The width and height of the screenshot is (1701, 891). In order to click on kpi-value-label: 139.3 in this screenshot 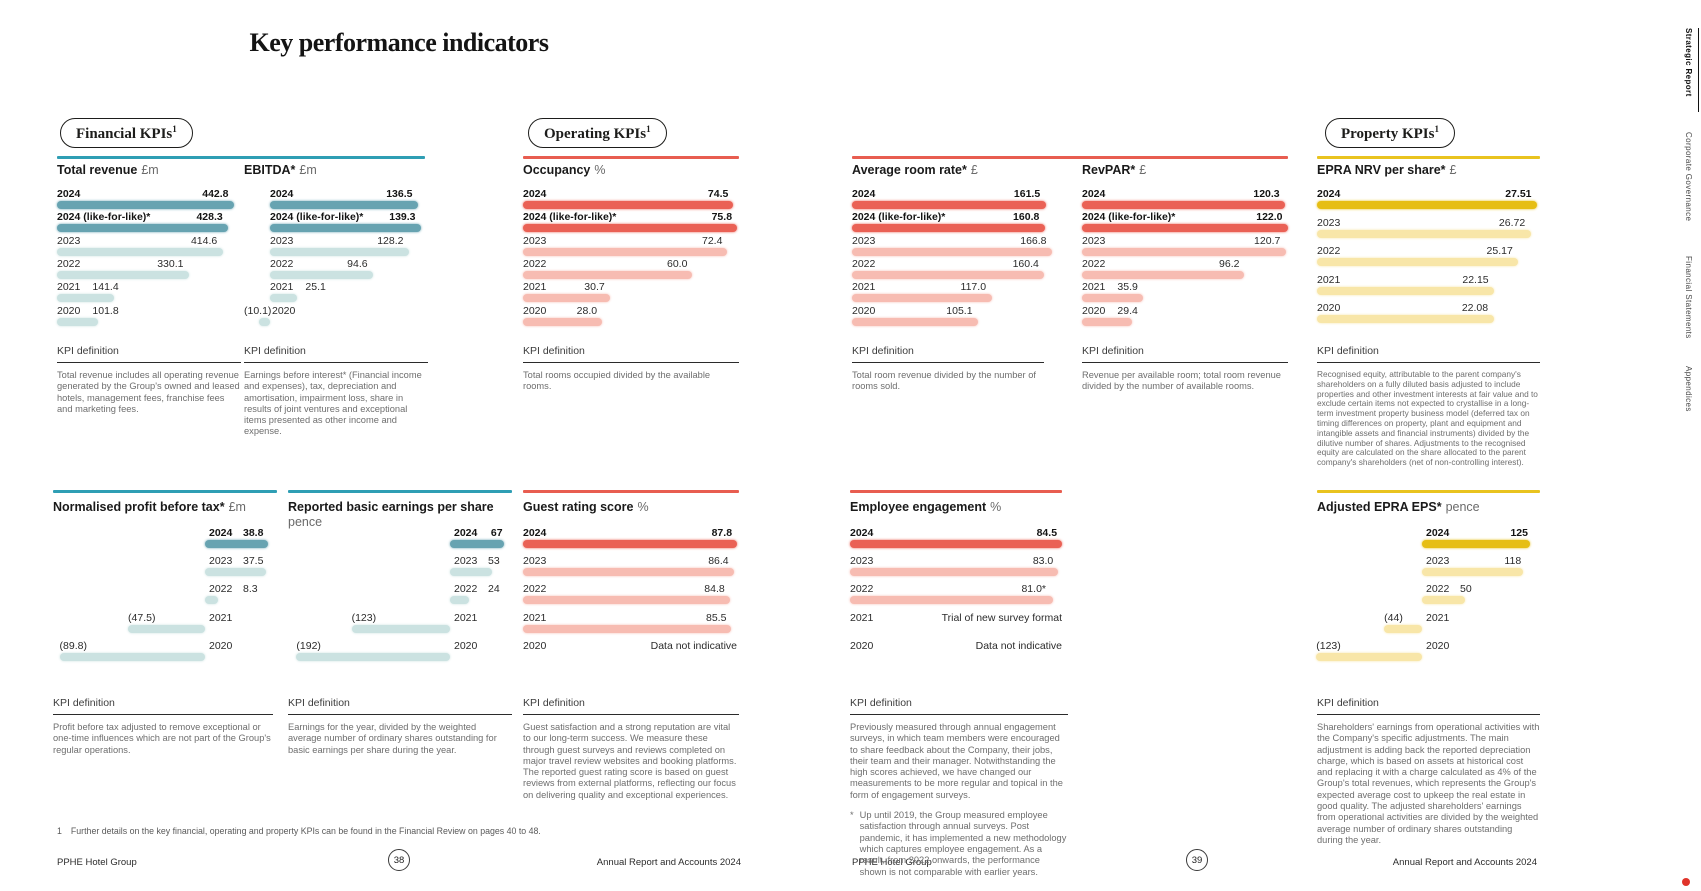, I will do `click(402, 217)`.